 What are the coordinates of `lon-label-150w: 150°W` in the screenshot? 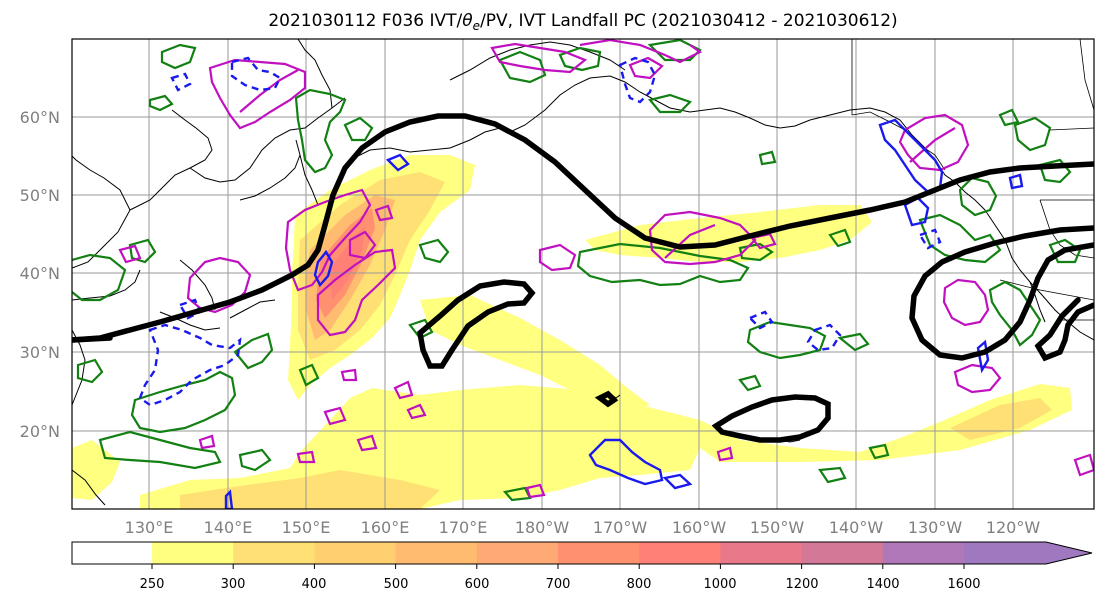 It's located at (777, 527).